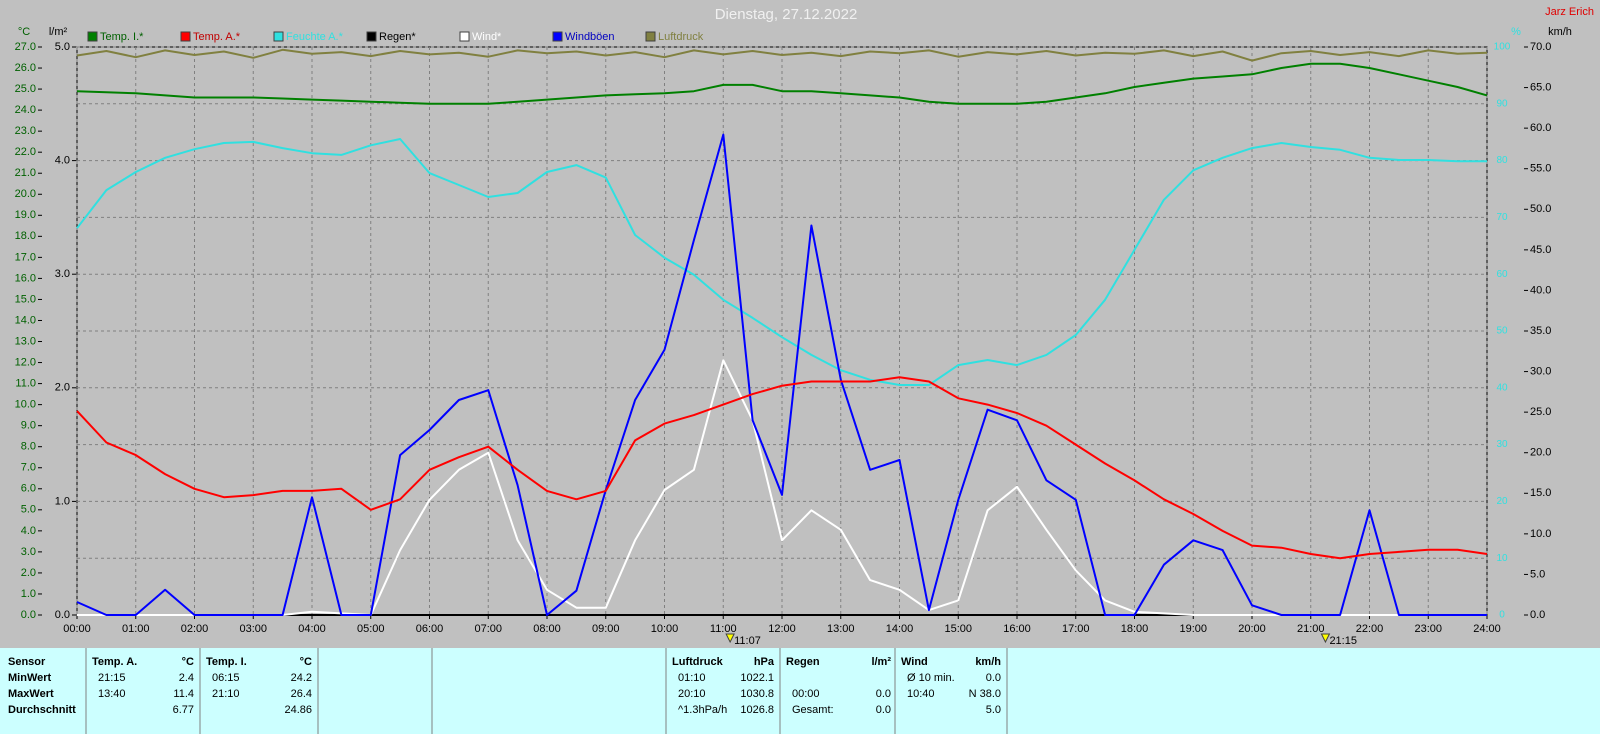  Describe the element at coordinates (606, 629) in the screenshot. I see `x-tick-label: 09:00` at that location.